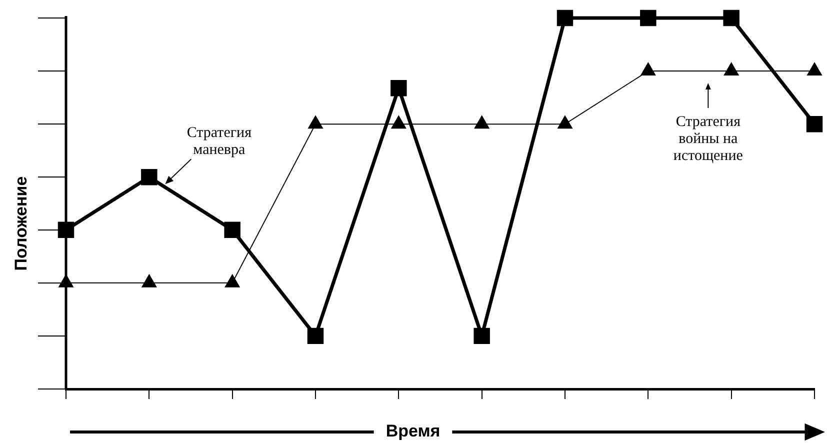 This screenshot has width=827, height=443. What do you see at coordinates (708, 139) in the screenshot?
I see `annotation: Стратегия войны на истощение` at bounding box center [708, 139].